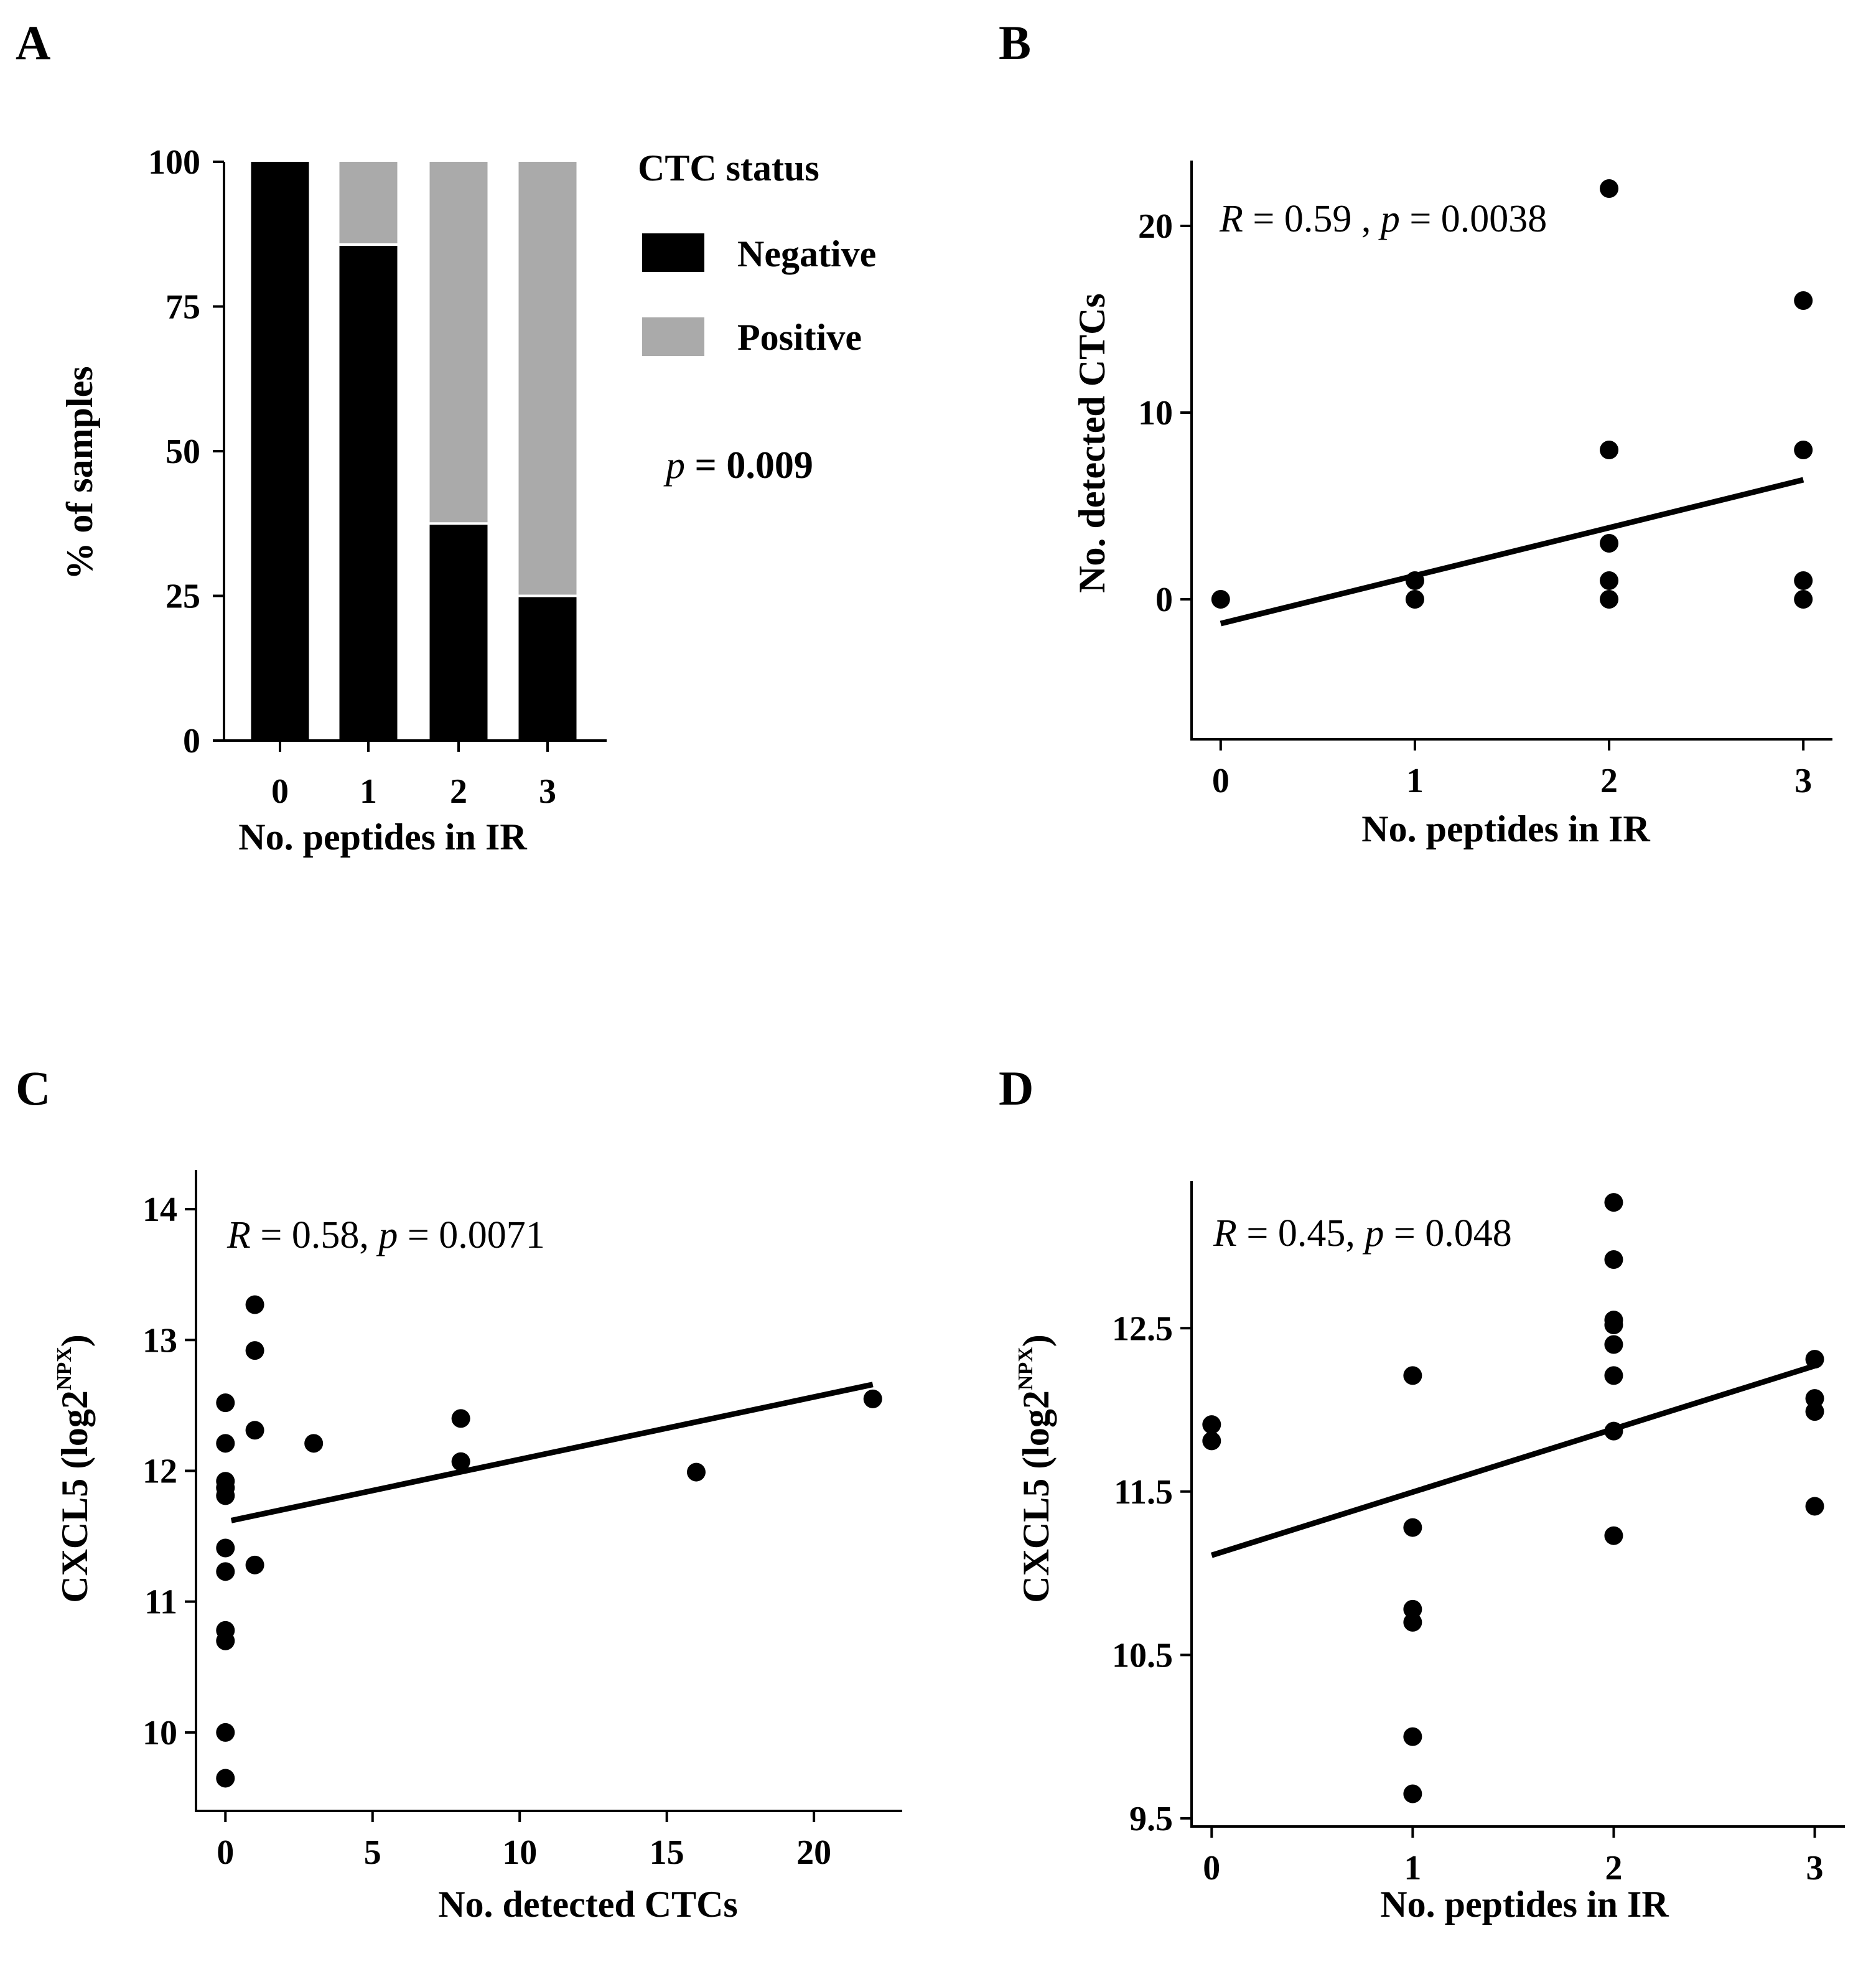 Image resolution: width=1876 pixels, height=1969 pixels. Describe the element at coordinates (1155, 413) in the screenshot. I see `panel-b-ytick-label-10: 10` at that location.